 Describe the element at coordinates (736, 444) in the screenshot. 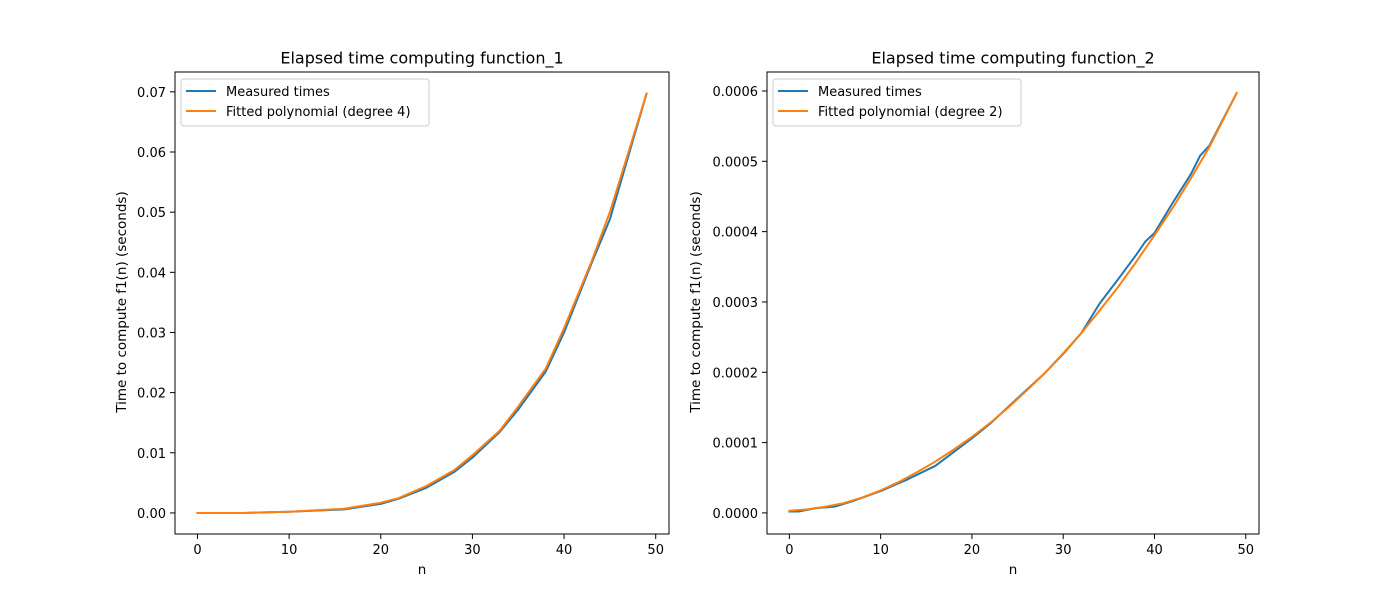

I see `y-tick-label: 0.0001` at that location.